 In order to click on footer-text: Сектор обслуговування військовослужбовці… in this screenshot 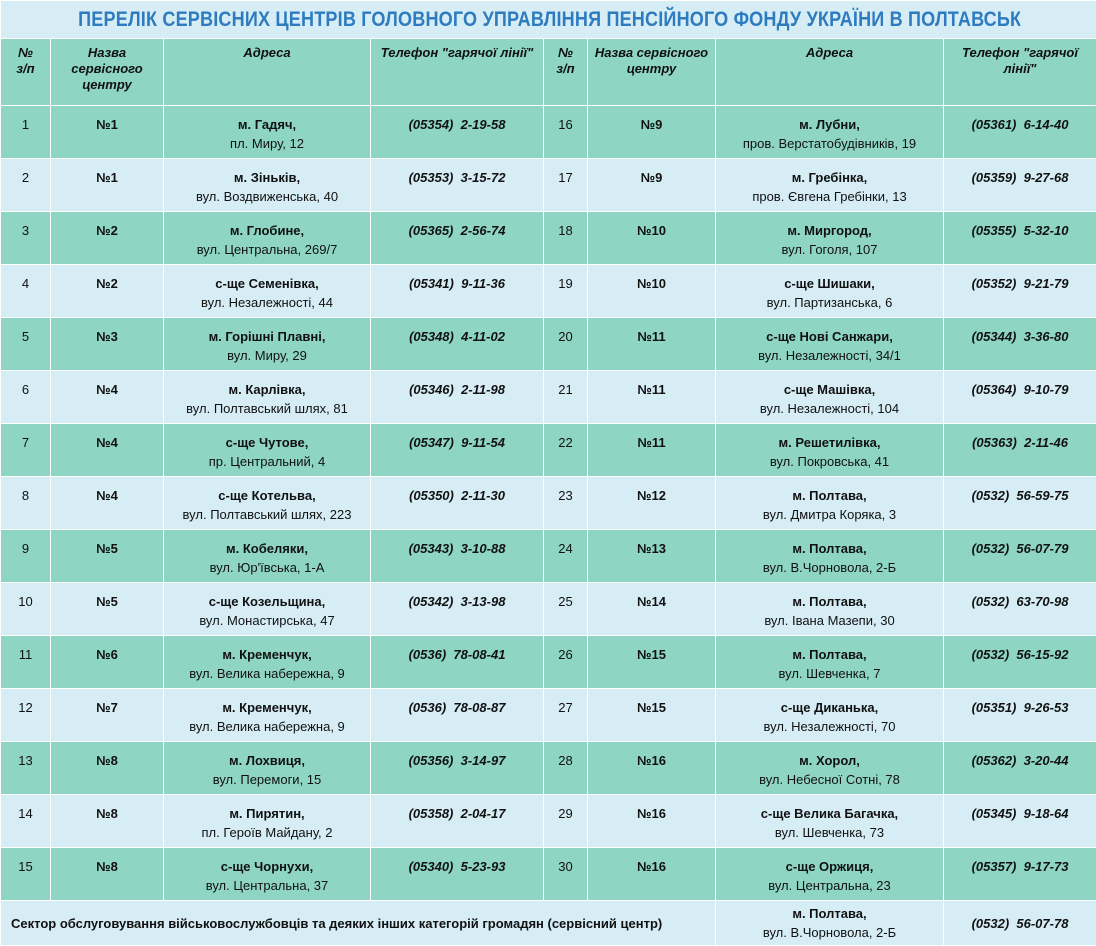, I will do `click(358, 923)`.